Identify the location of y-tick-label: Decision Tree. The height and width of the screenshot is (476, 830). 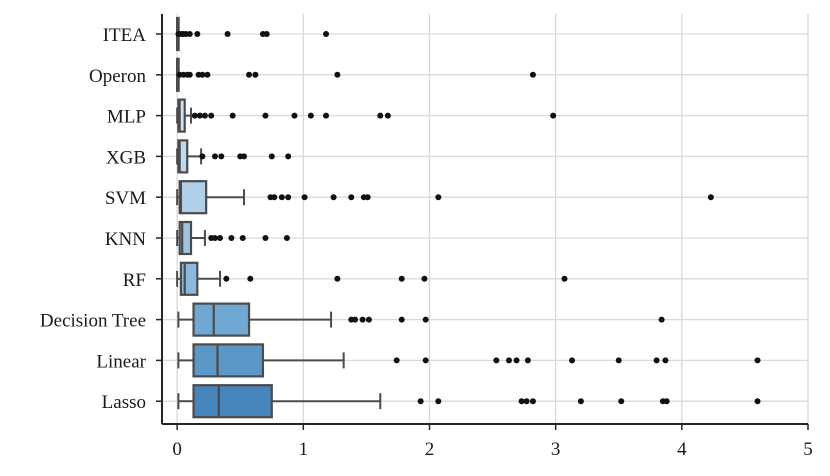
(93, 321).